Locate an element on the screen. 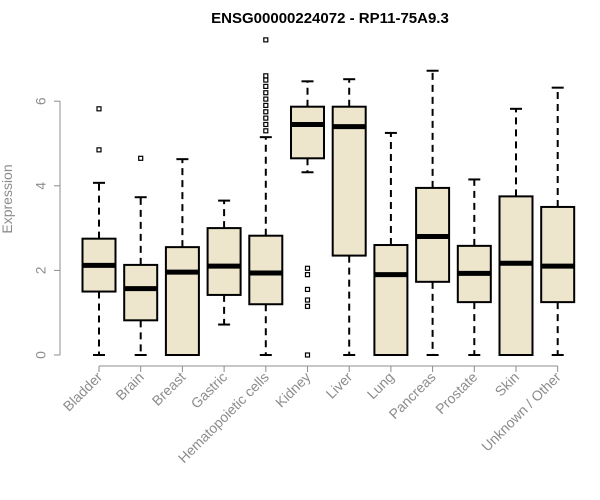 The width and height of the screenshot is (600, 500). box-unknown-other is located at coordinates (558, 221).